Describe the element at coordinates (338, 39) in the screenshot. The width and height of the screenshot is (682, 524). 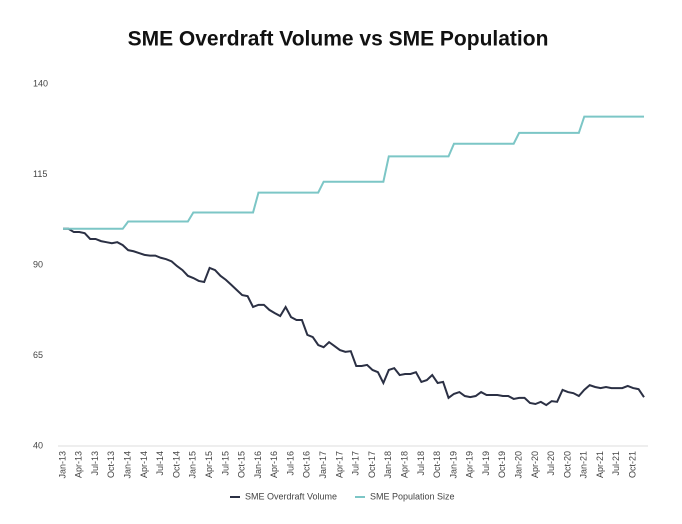
I see `chart-title: SME Overdraft Volume vs SME Population` at that location.